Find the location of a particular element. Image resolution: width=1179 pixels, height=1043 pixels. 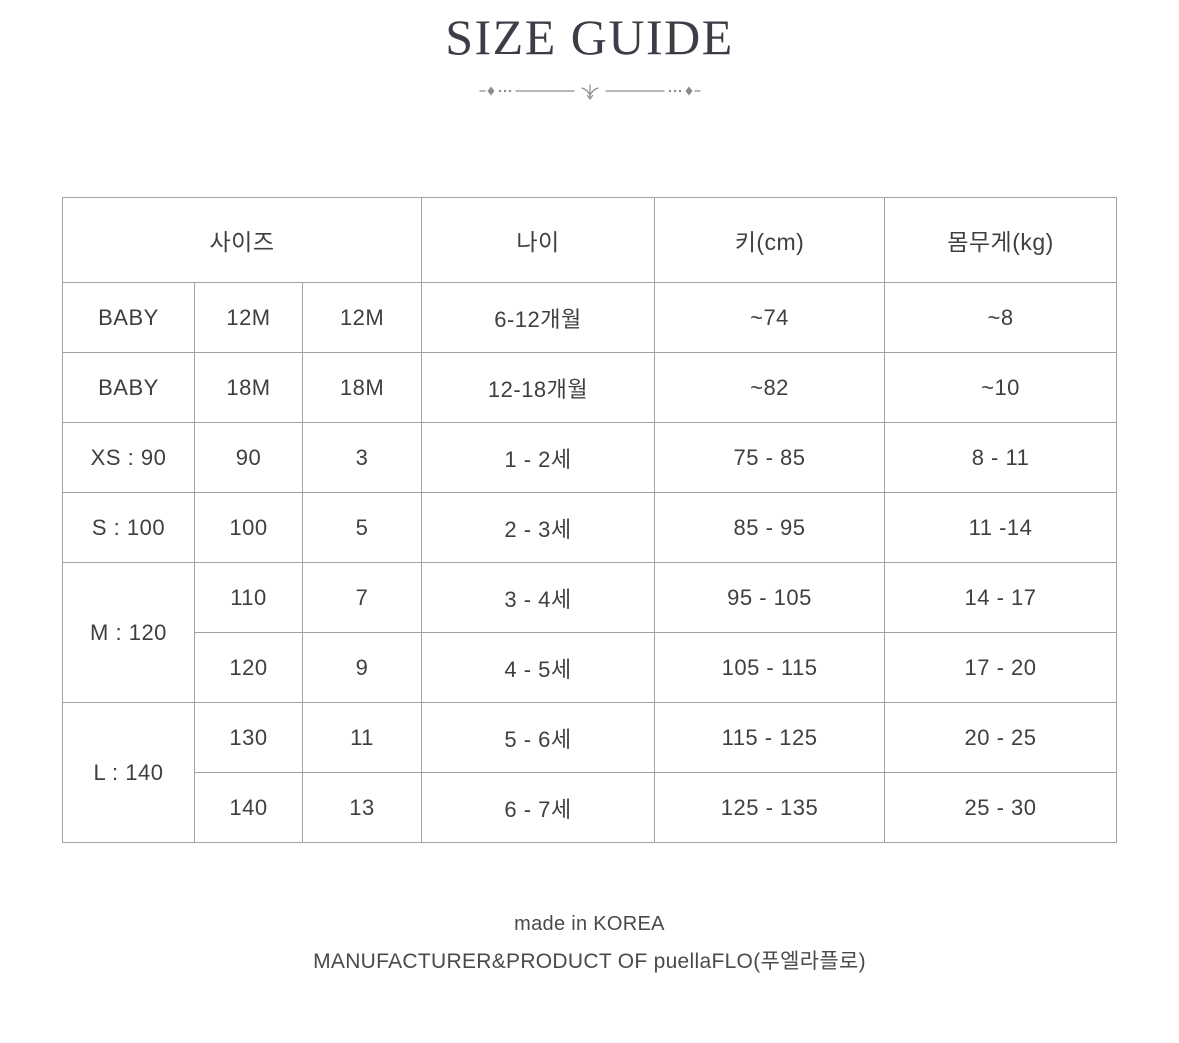

age-cell: 2 - 3세 is located at coordinates (538, 527).